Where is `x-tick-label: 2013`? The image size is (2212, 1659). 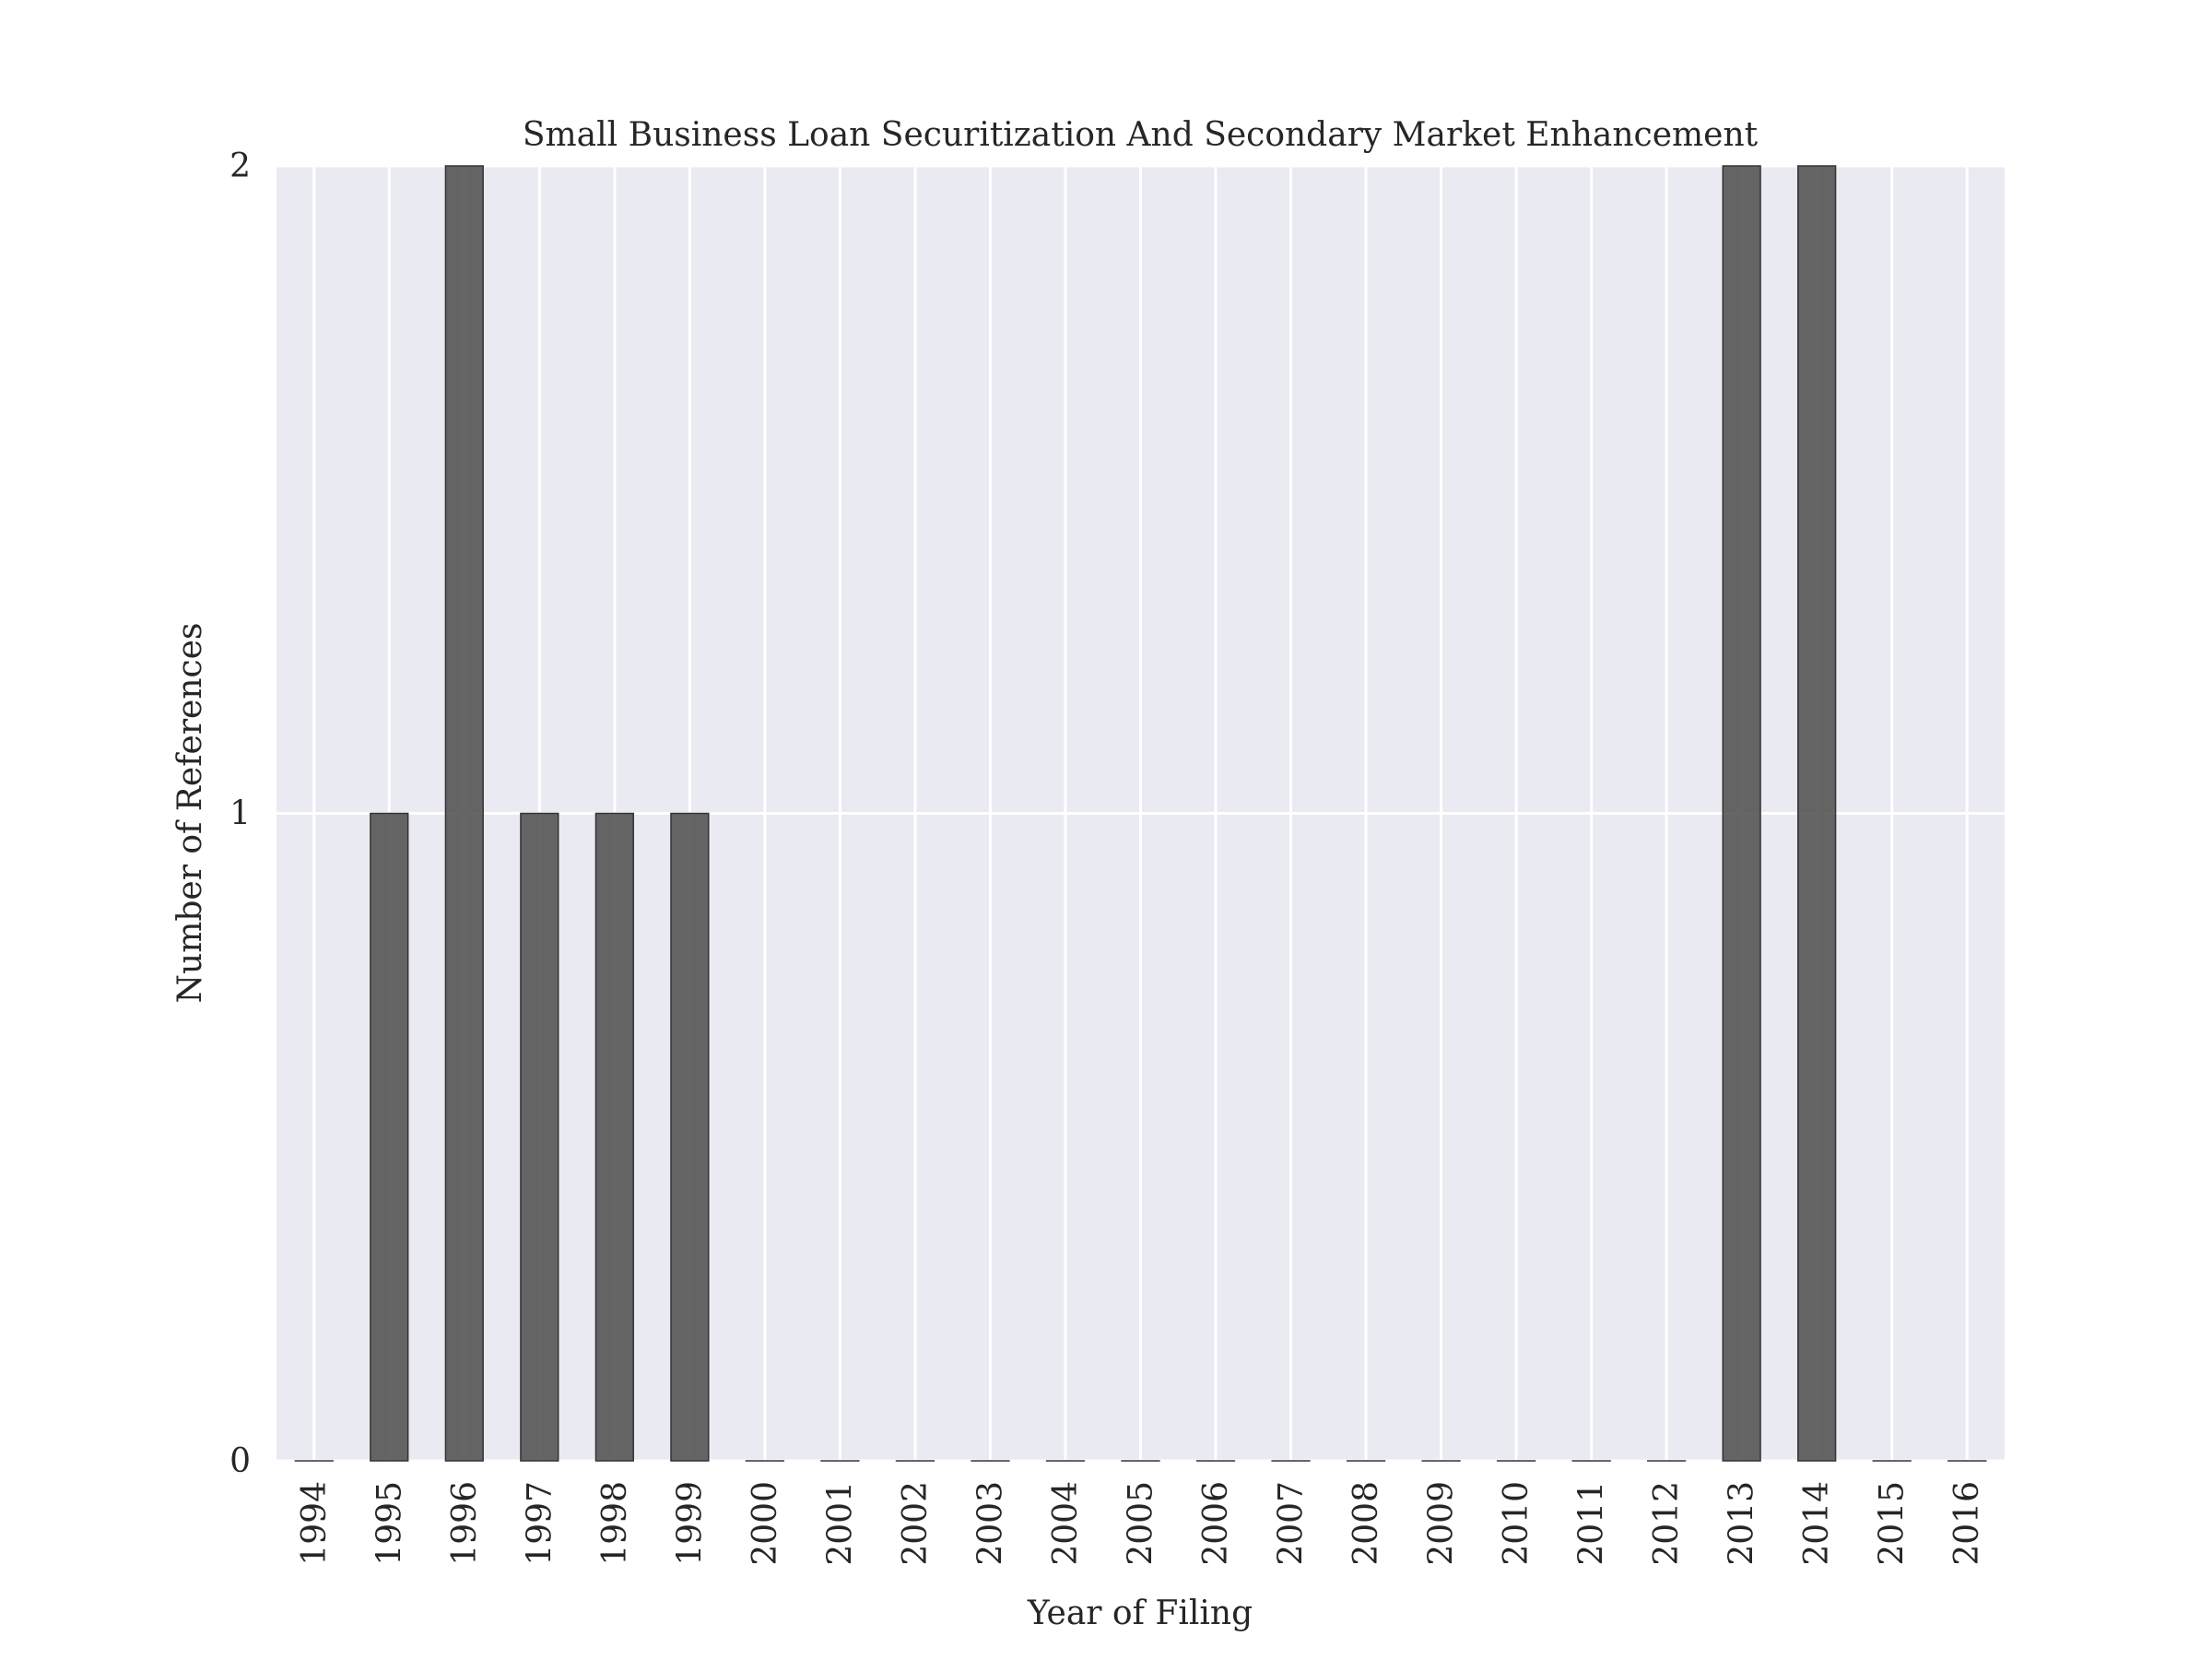
x-tick-label: 2013 is located at coordinates (1742, 1523).